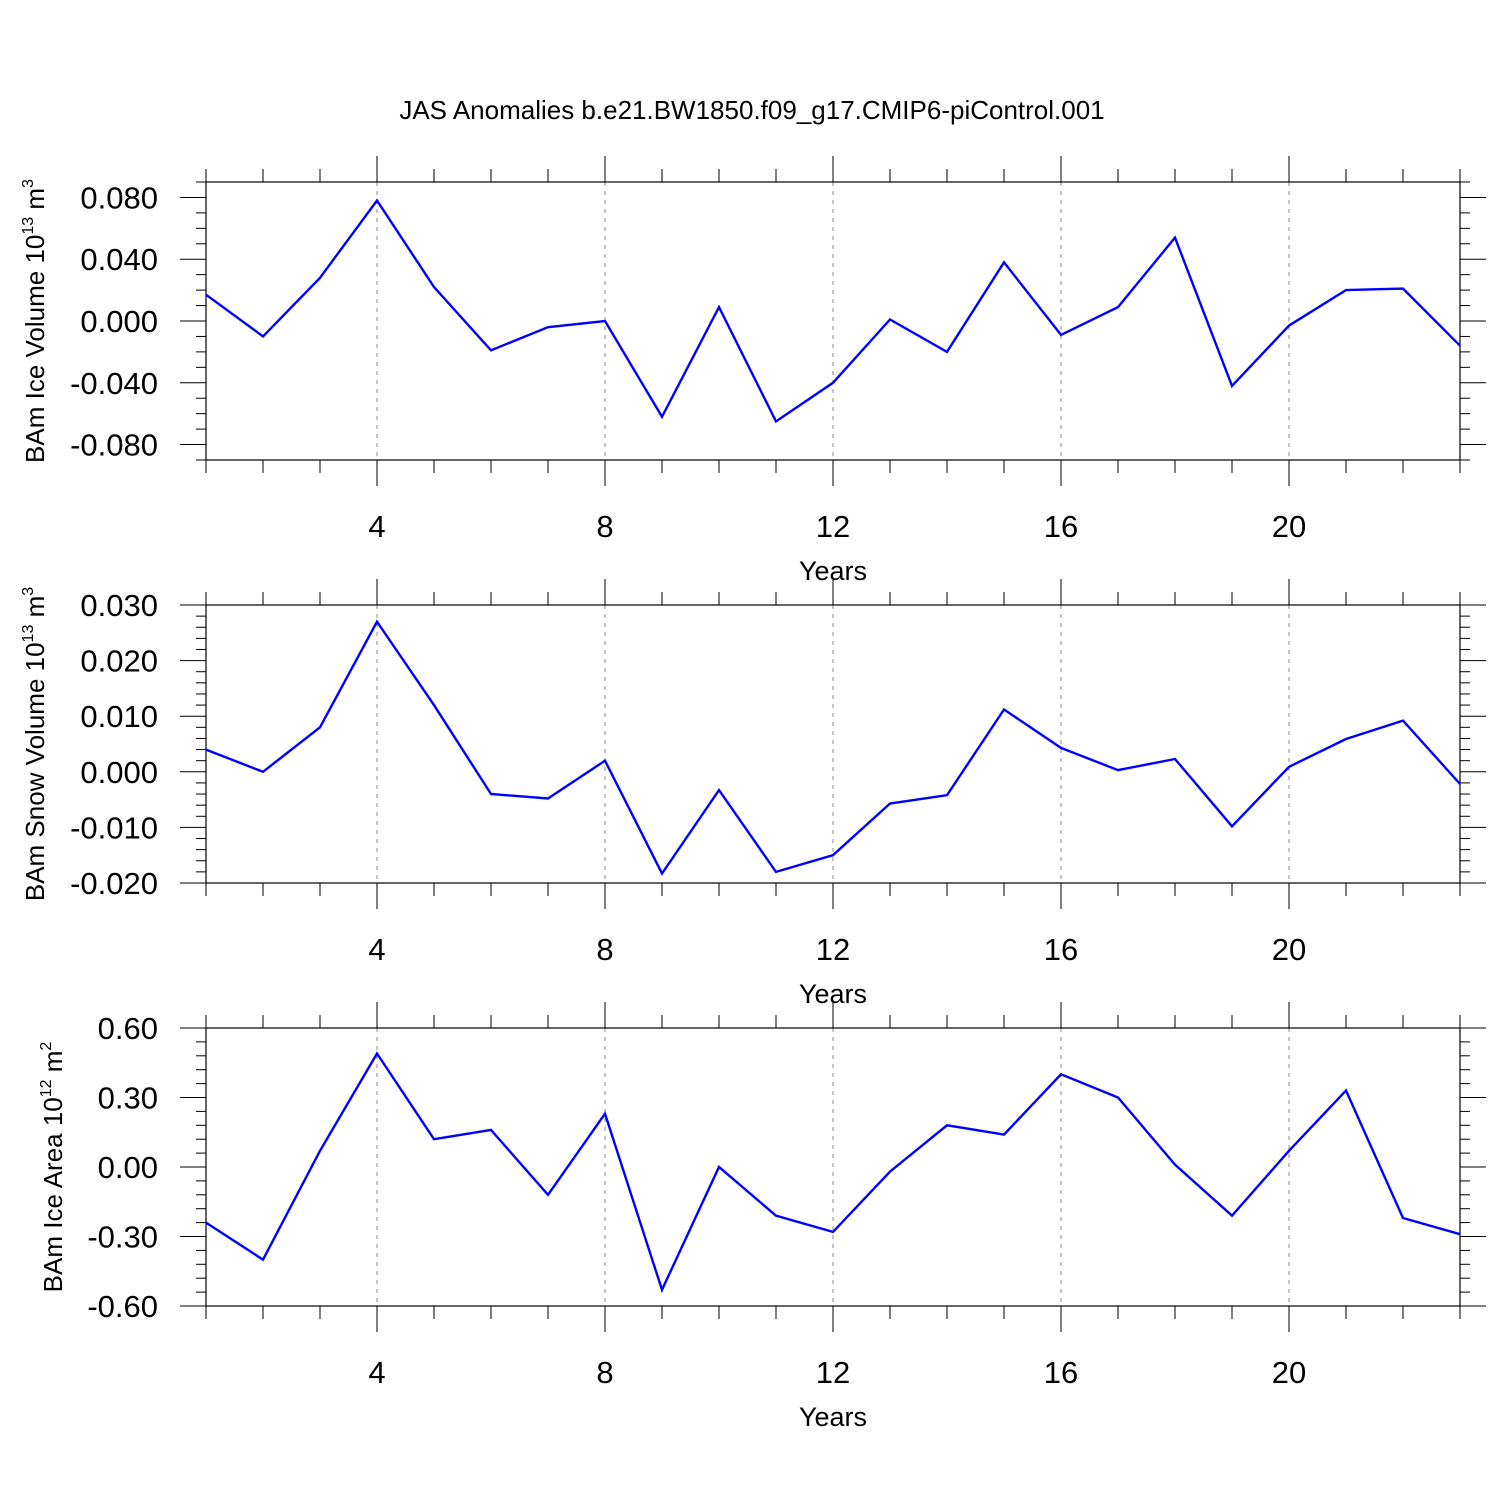 This screenshot has height=1500, width=1500. I want to click on y-axis-label: BAm Ice Area 1012 m2, so click(53, 1167).